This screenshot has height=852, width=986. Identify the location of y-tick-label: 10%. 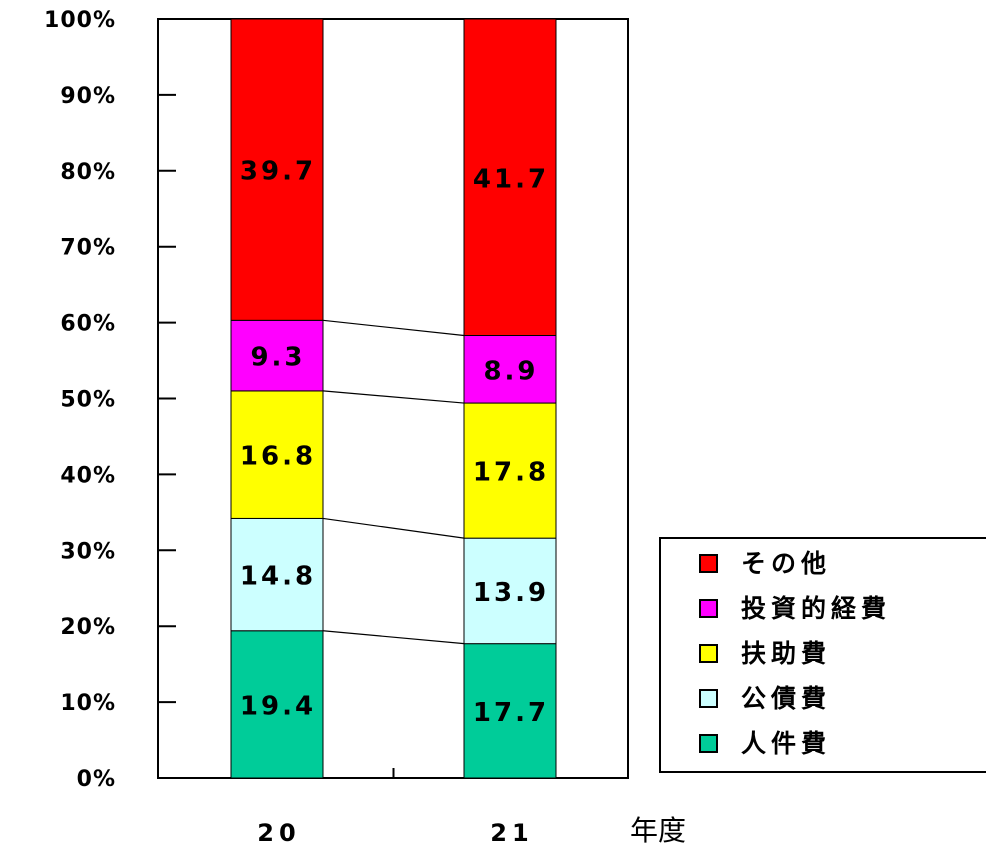
(88, 703).